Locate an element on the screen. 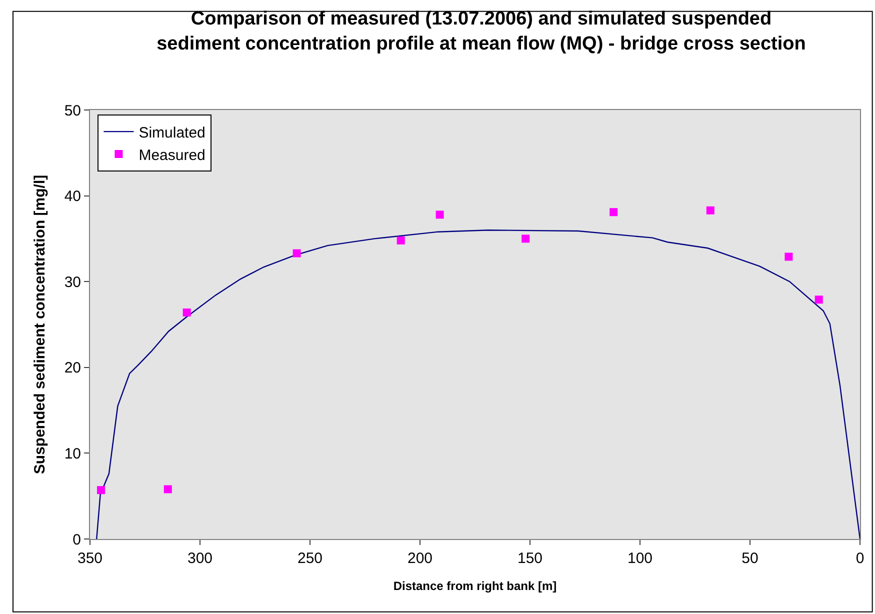 The width and height of the screenshot is (875, 614). x-tick-label: 250 is located at coordinates (310, 558).